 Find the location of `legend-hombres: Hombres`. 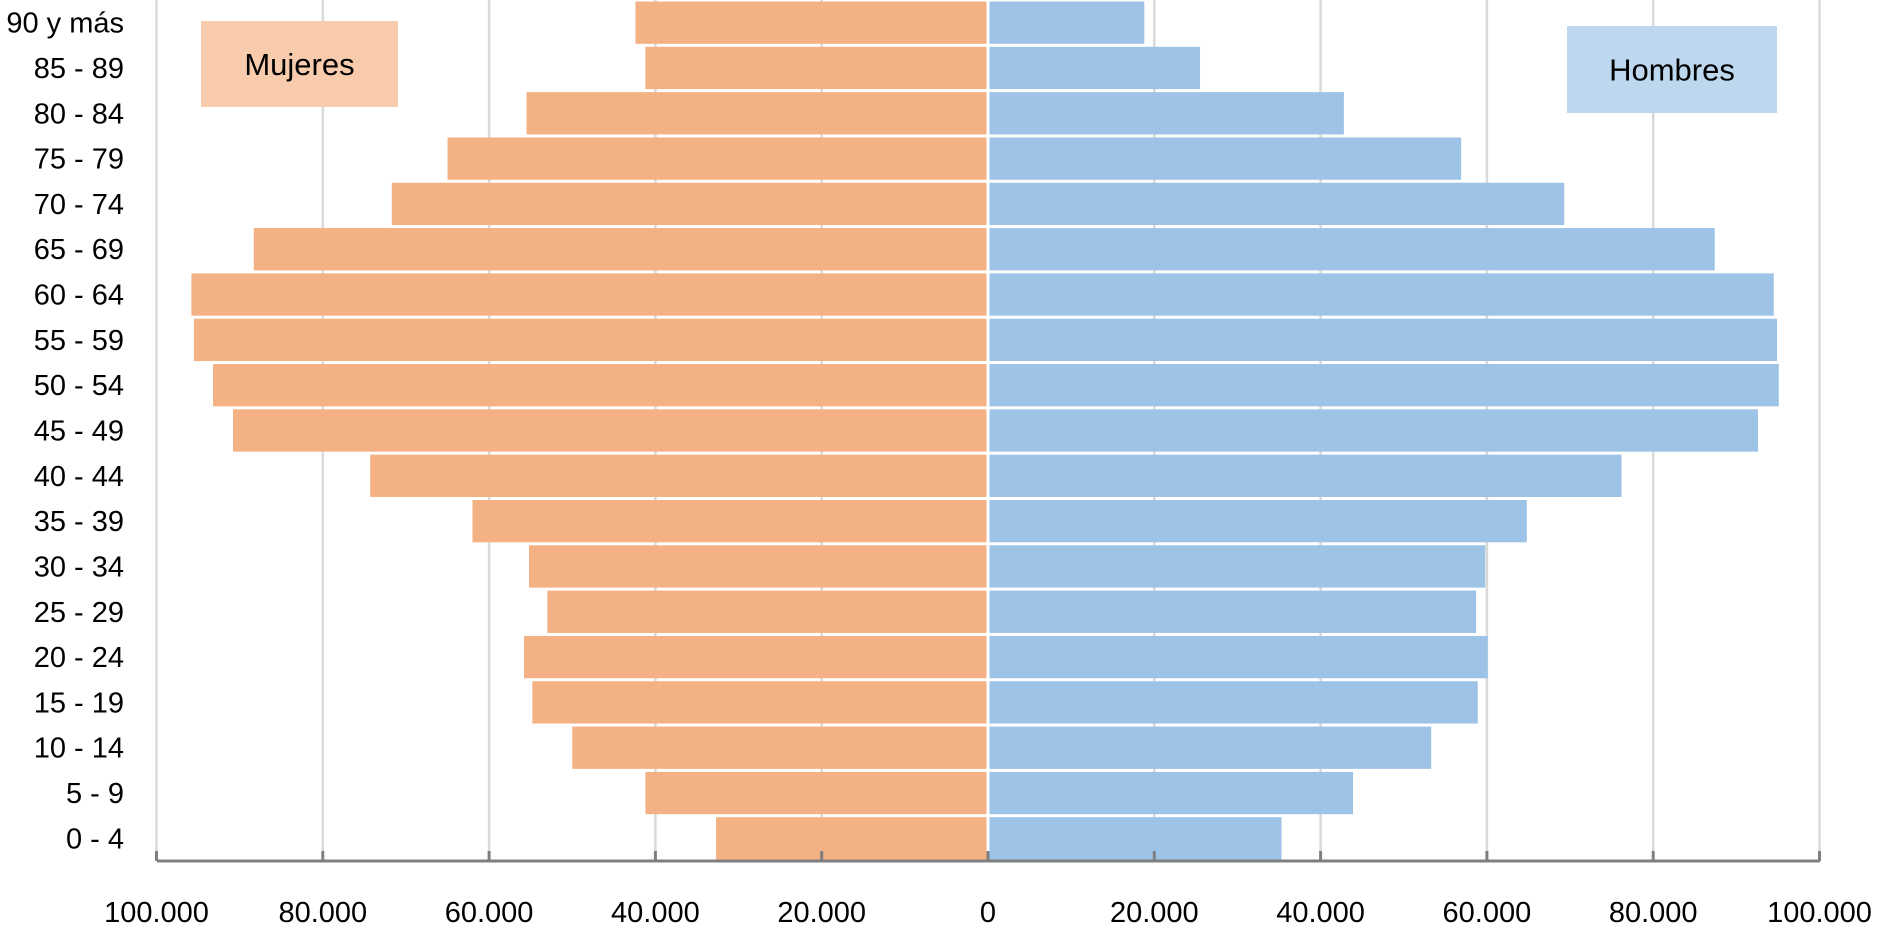

legend-hombres: Hombres is located at coordinates (1672, 69).